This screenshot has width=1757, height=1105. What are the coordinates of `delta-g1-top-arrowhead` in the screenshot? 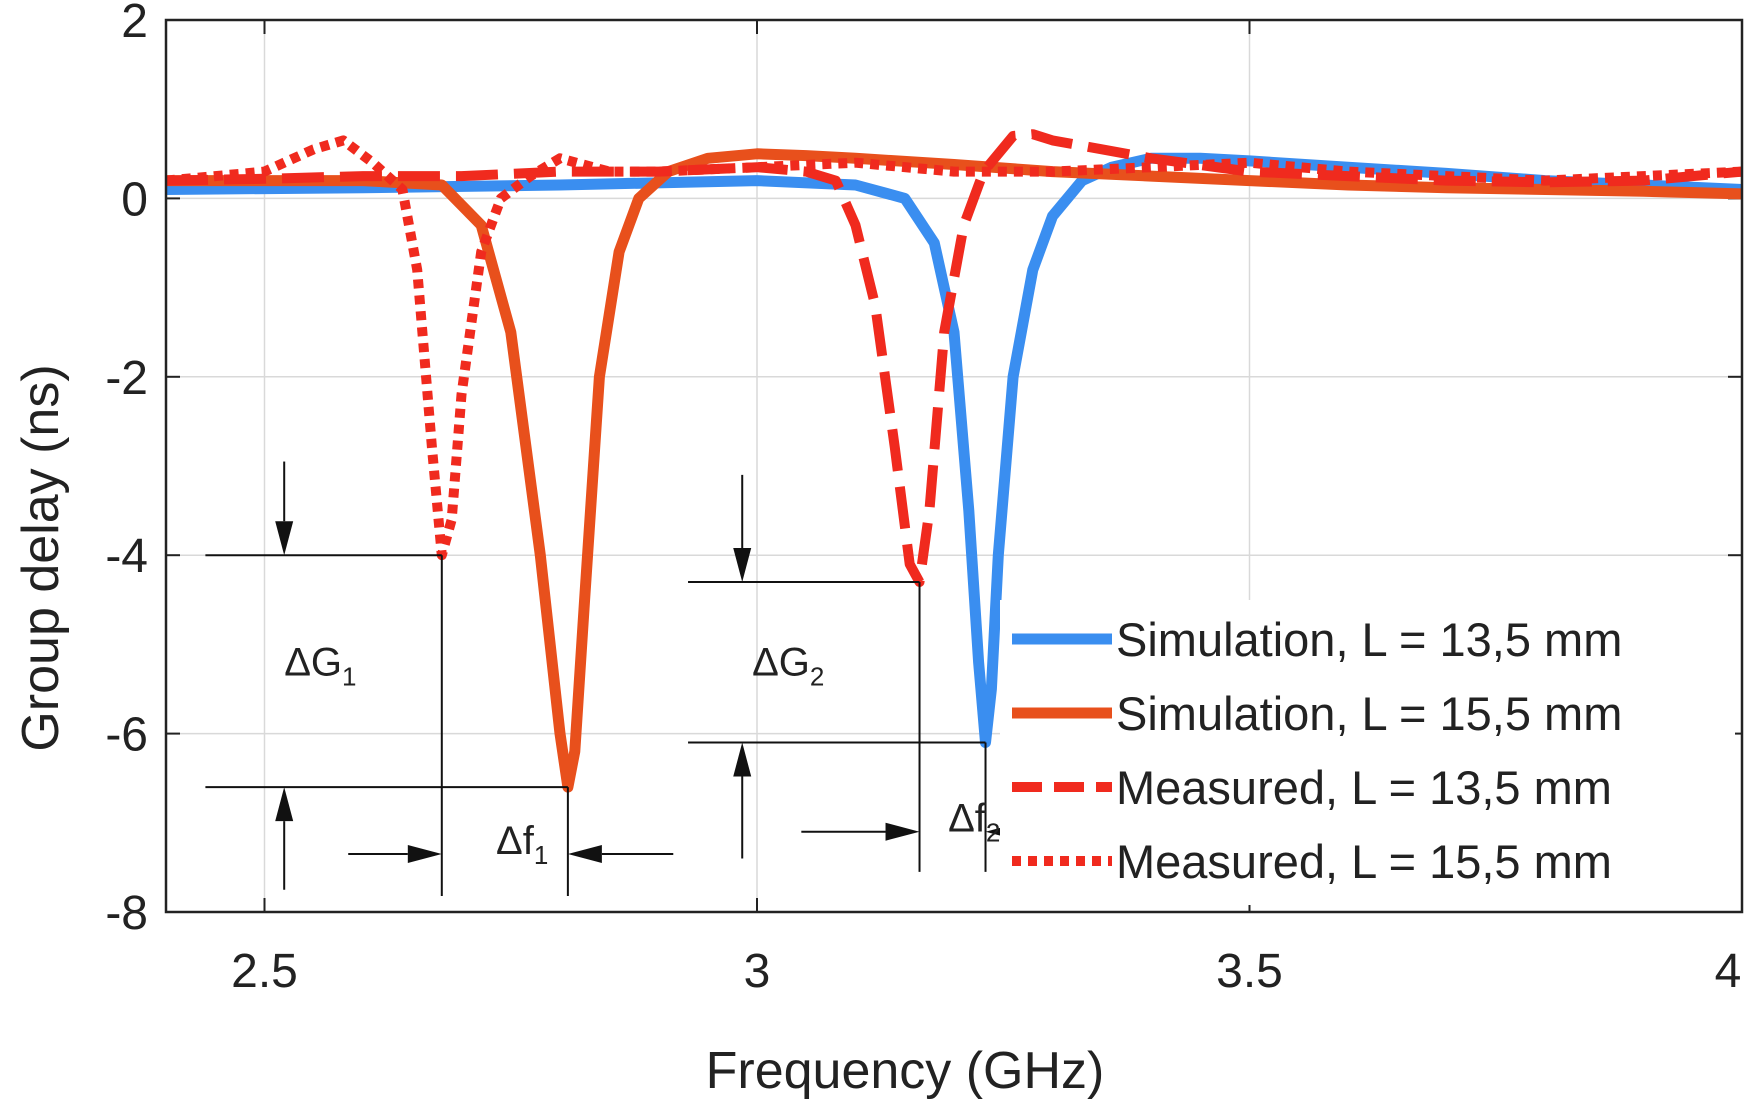 It's located at (284, 538).